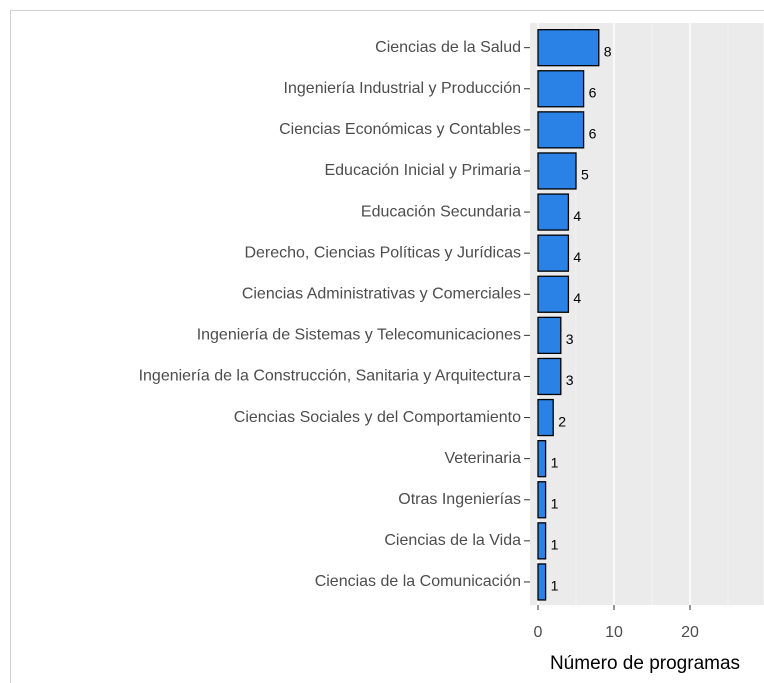 Image resolution: width=764 pixels, height=683 pixels. I want to click on y-tick-label: Veterinaria, so click(483, 458).